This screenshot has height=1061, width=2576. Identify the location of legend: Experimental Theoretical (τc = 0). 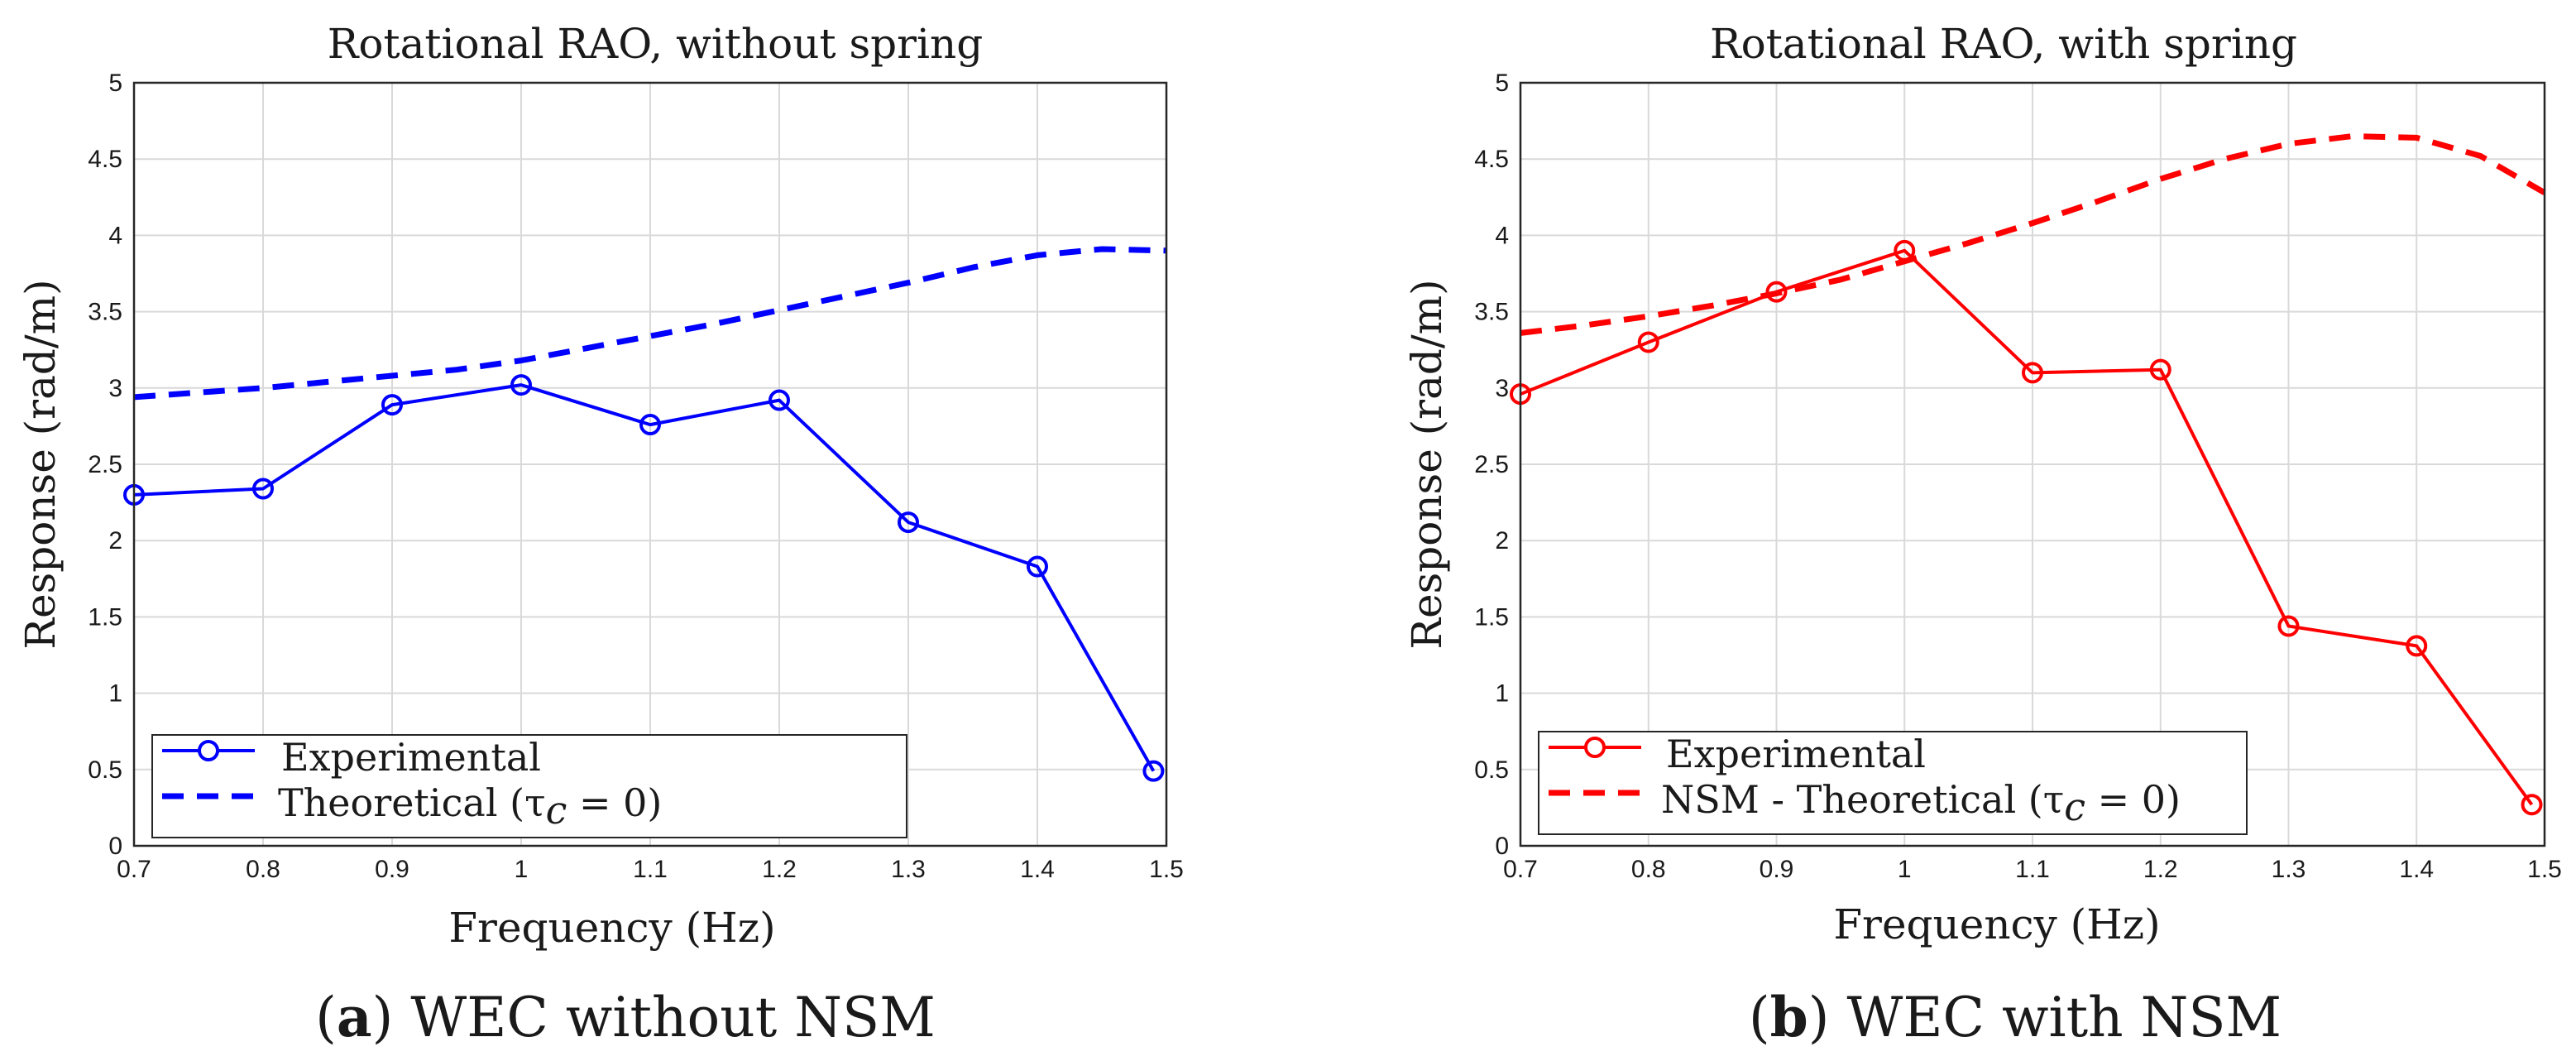
(529, 786).